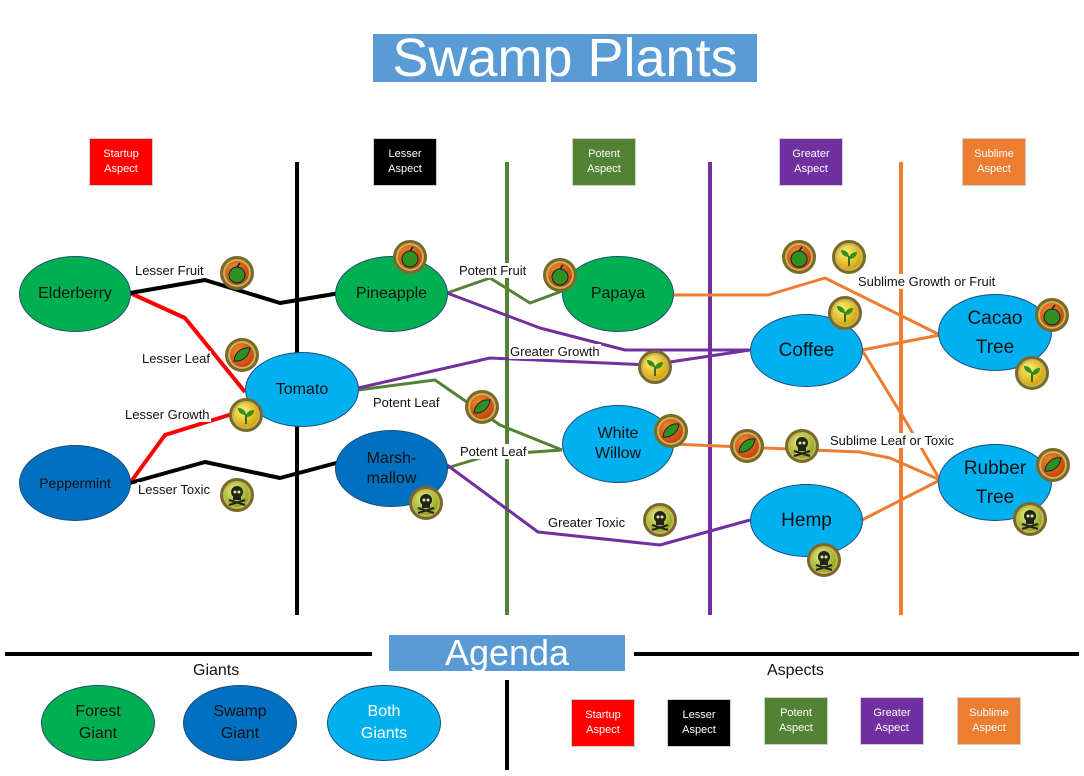 This screenshot has width=1084, height=776. I want to click on edge-coffee-rubber, so click(901, 415).